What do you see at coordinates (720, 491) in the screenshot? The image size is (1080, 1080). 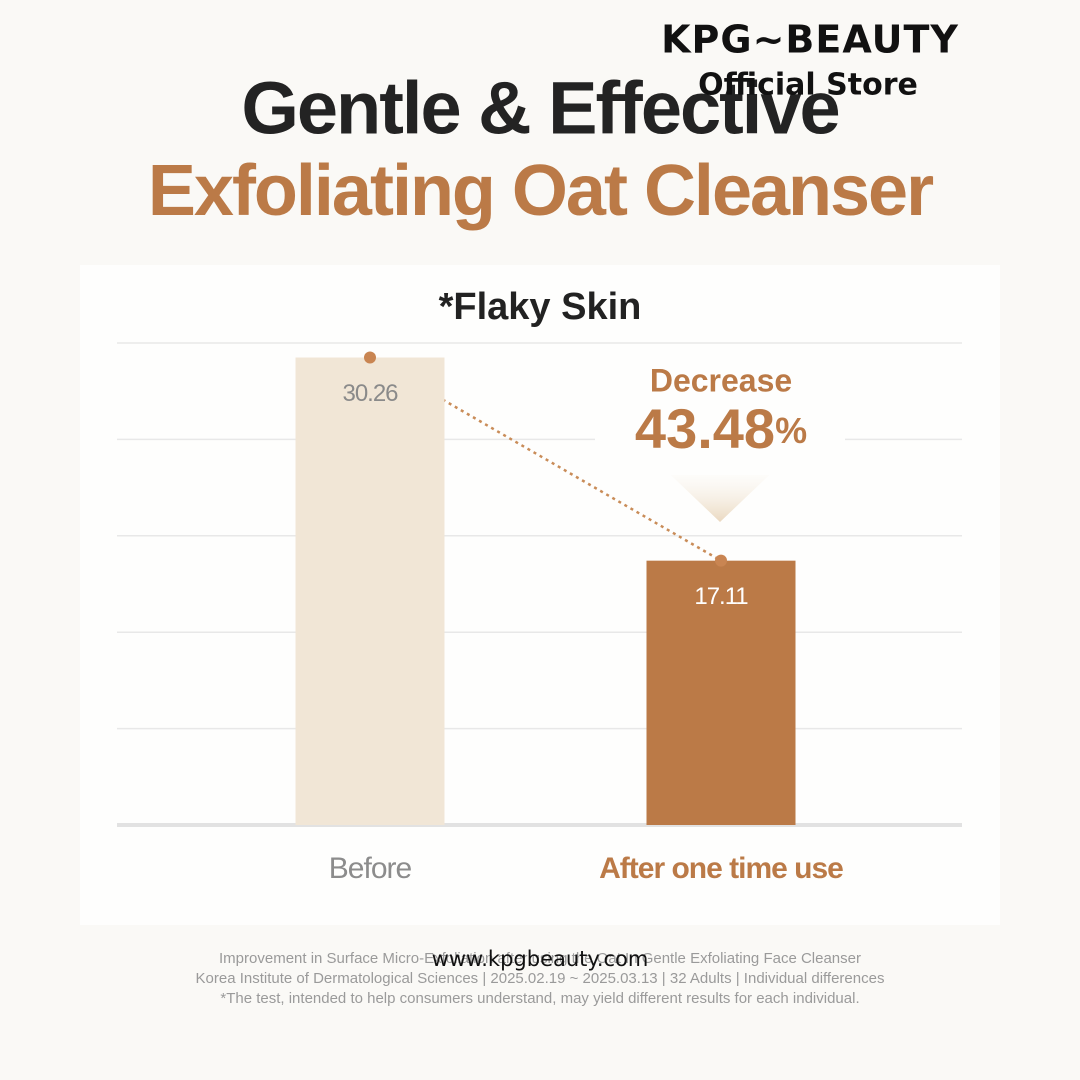 I see `arrow` at bounding box center [720, 491].